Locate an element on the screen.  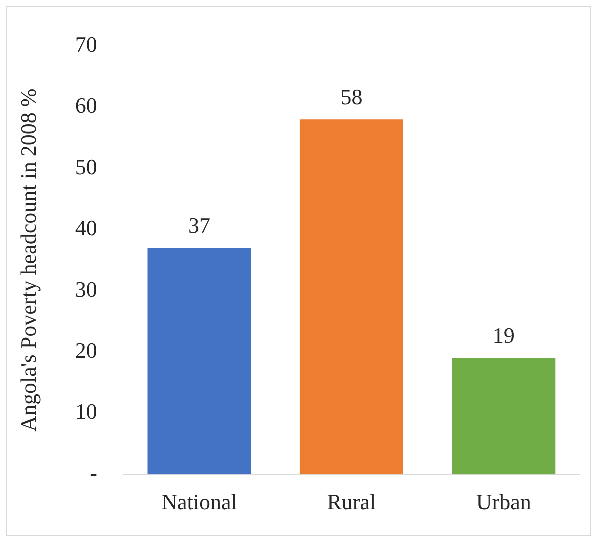
data-label: 58 is located at coordinates (351, 97).